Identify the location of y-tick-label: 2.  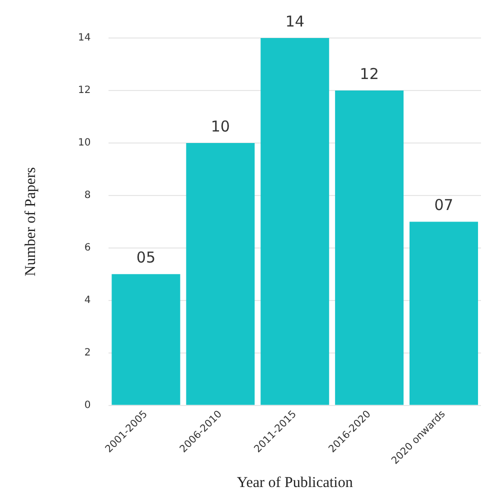
(87, 353).